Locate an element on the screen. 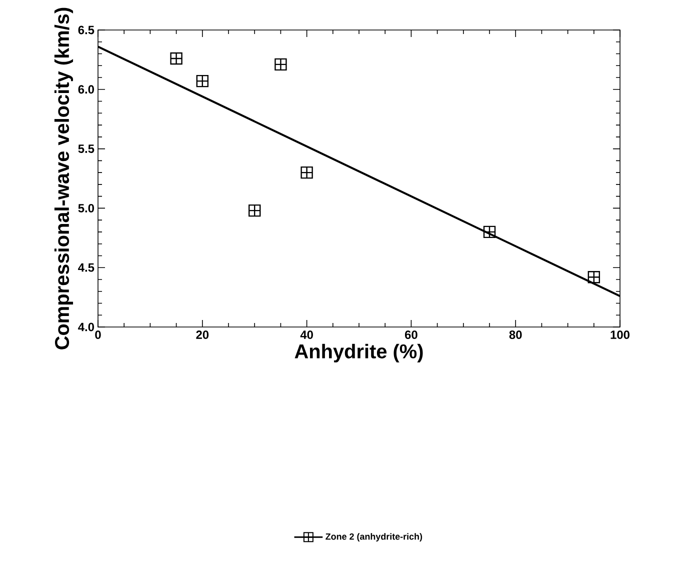 This screenshot has height=581, width=673. x-tick-label: 100 is located at coordinates (620, 334).